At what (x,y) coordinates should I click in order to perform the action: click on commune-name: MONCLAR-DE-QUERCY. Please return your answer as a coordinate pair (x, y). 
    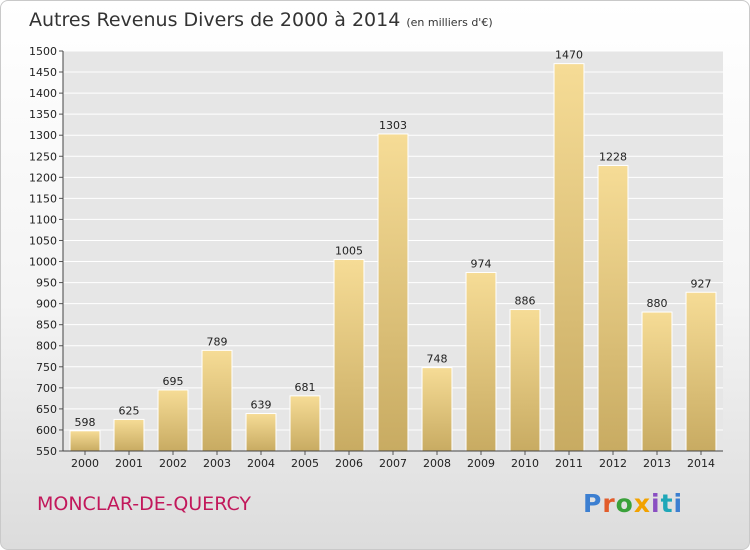
    Looking at the image, I should click on (144, 504).